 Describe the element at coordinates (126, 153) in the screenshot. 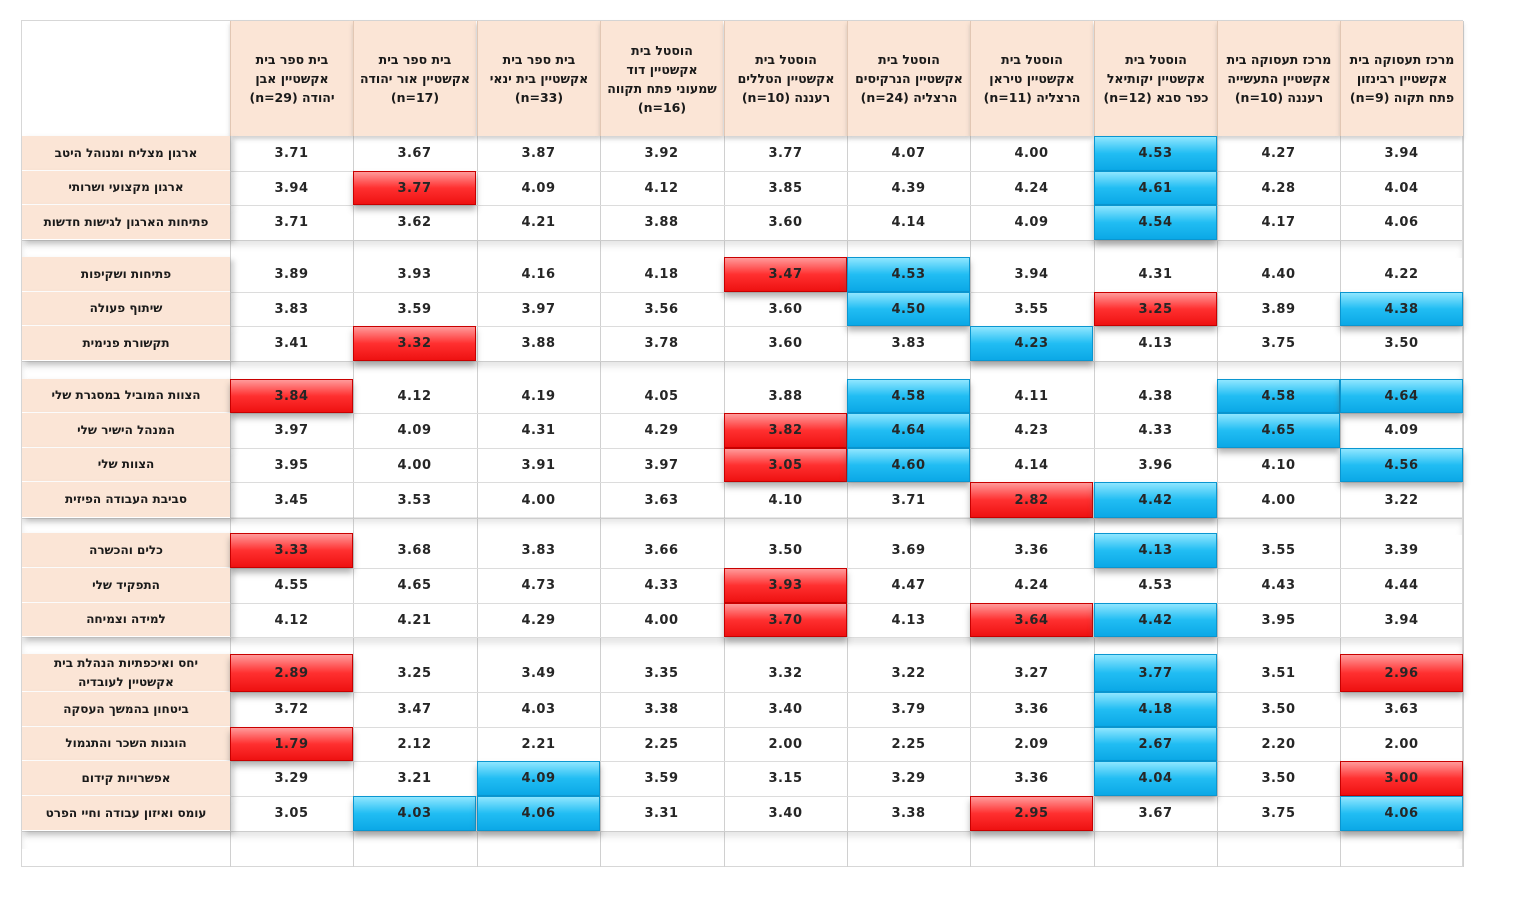

I see `row-label: ארגון מצליח ומנוהל היטב` at that location.